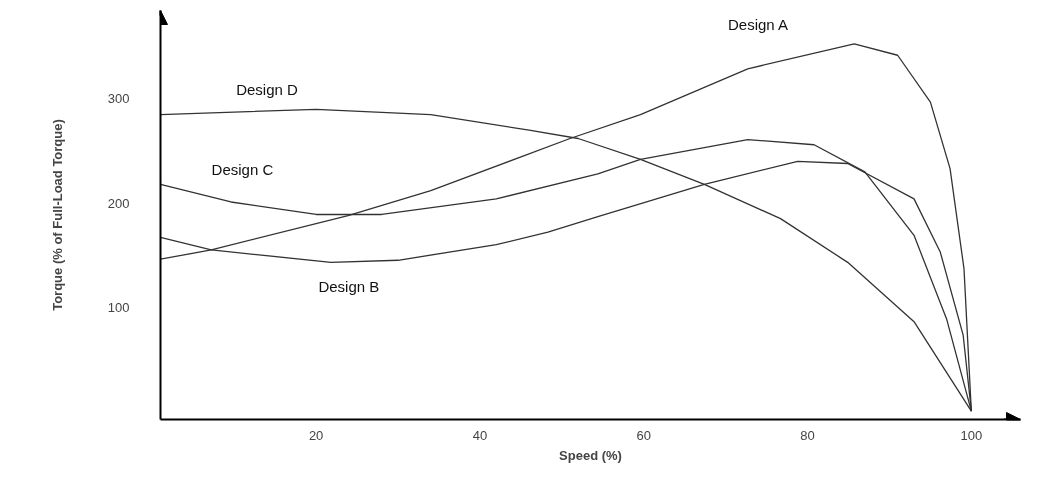 The width and height of the screenshot is (1042, 491). I want to click on x-axis-title: Speed (%), so click(590, 455).